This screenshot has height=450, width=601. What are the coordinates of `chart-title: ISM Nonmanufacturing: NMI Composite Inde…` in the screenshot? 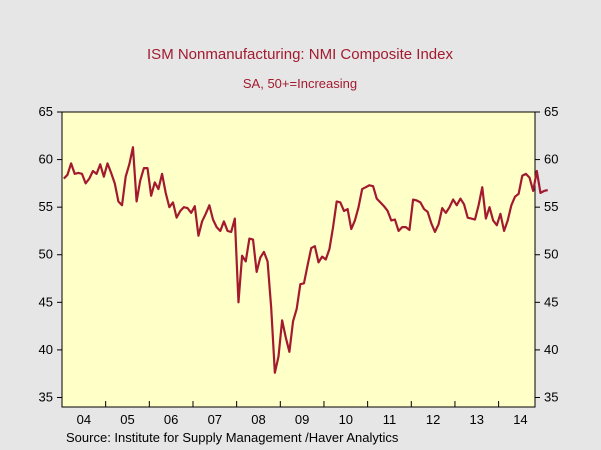 It's located at (300, 54).